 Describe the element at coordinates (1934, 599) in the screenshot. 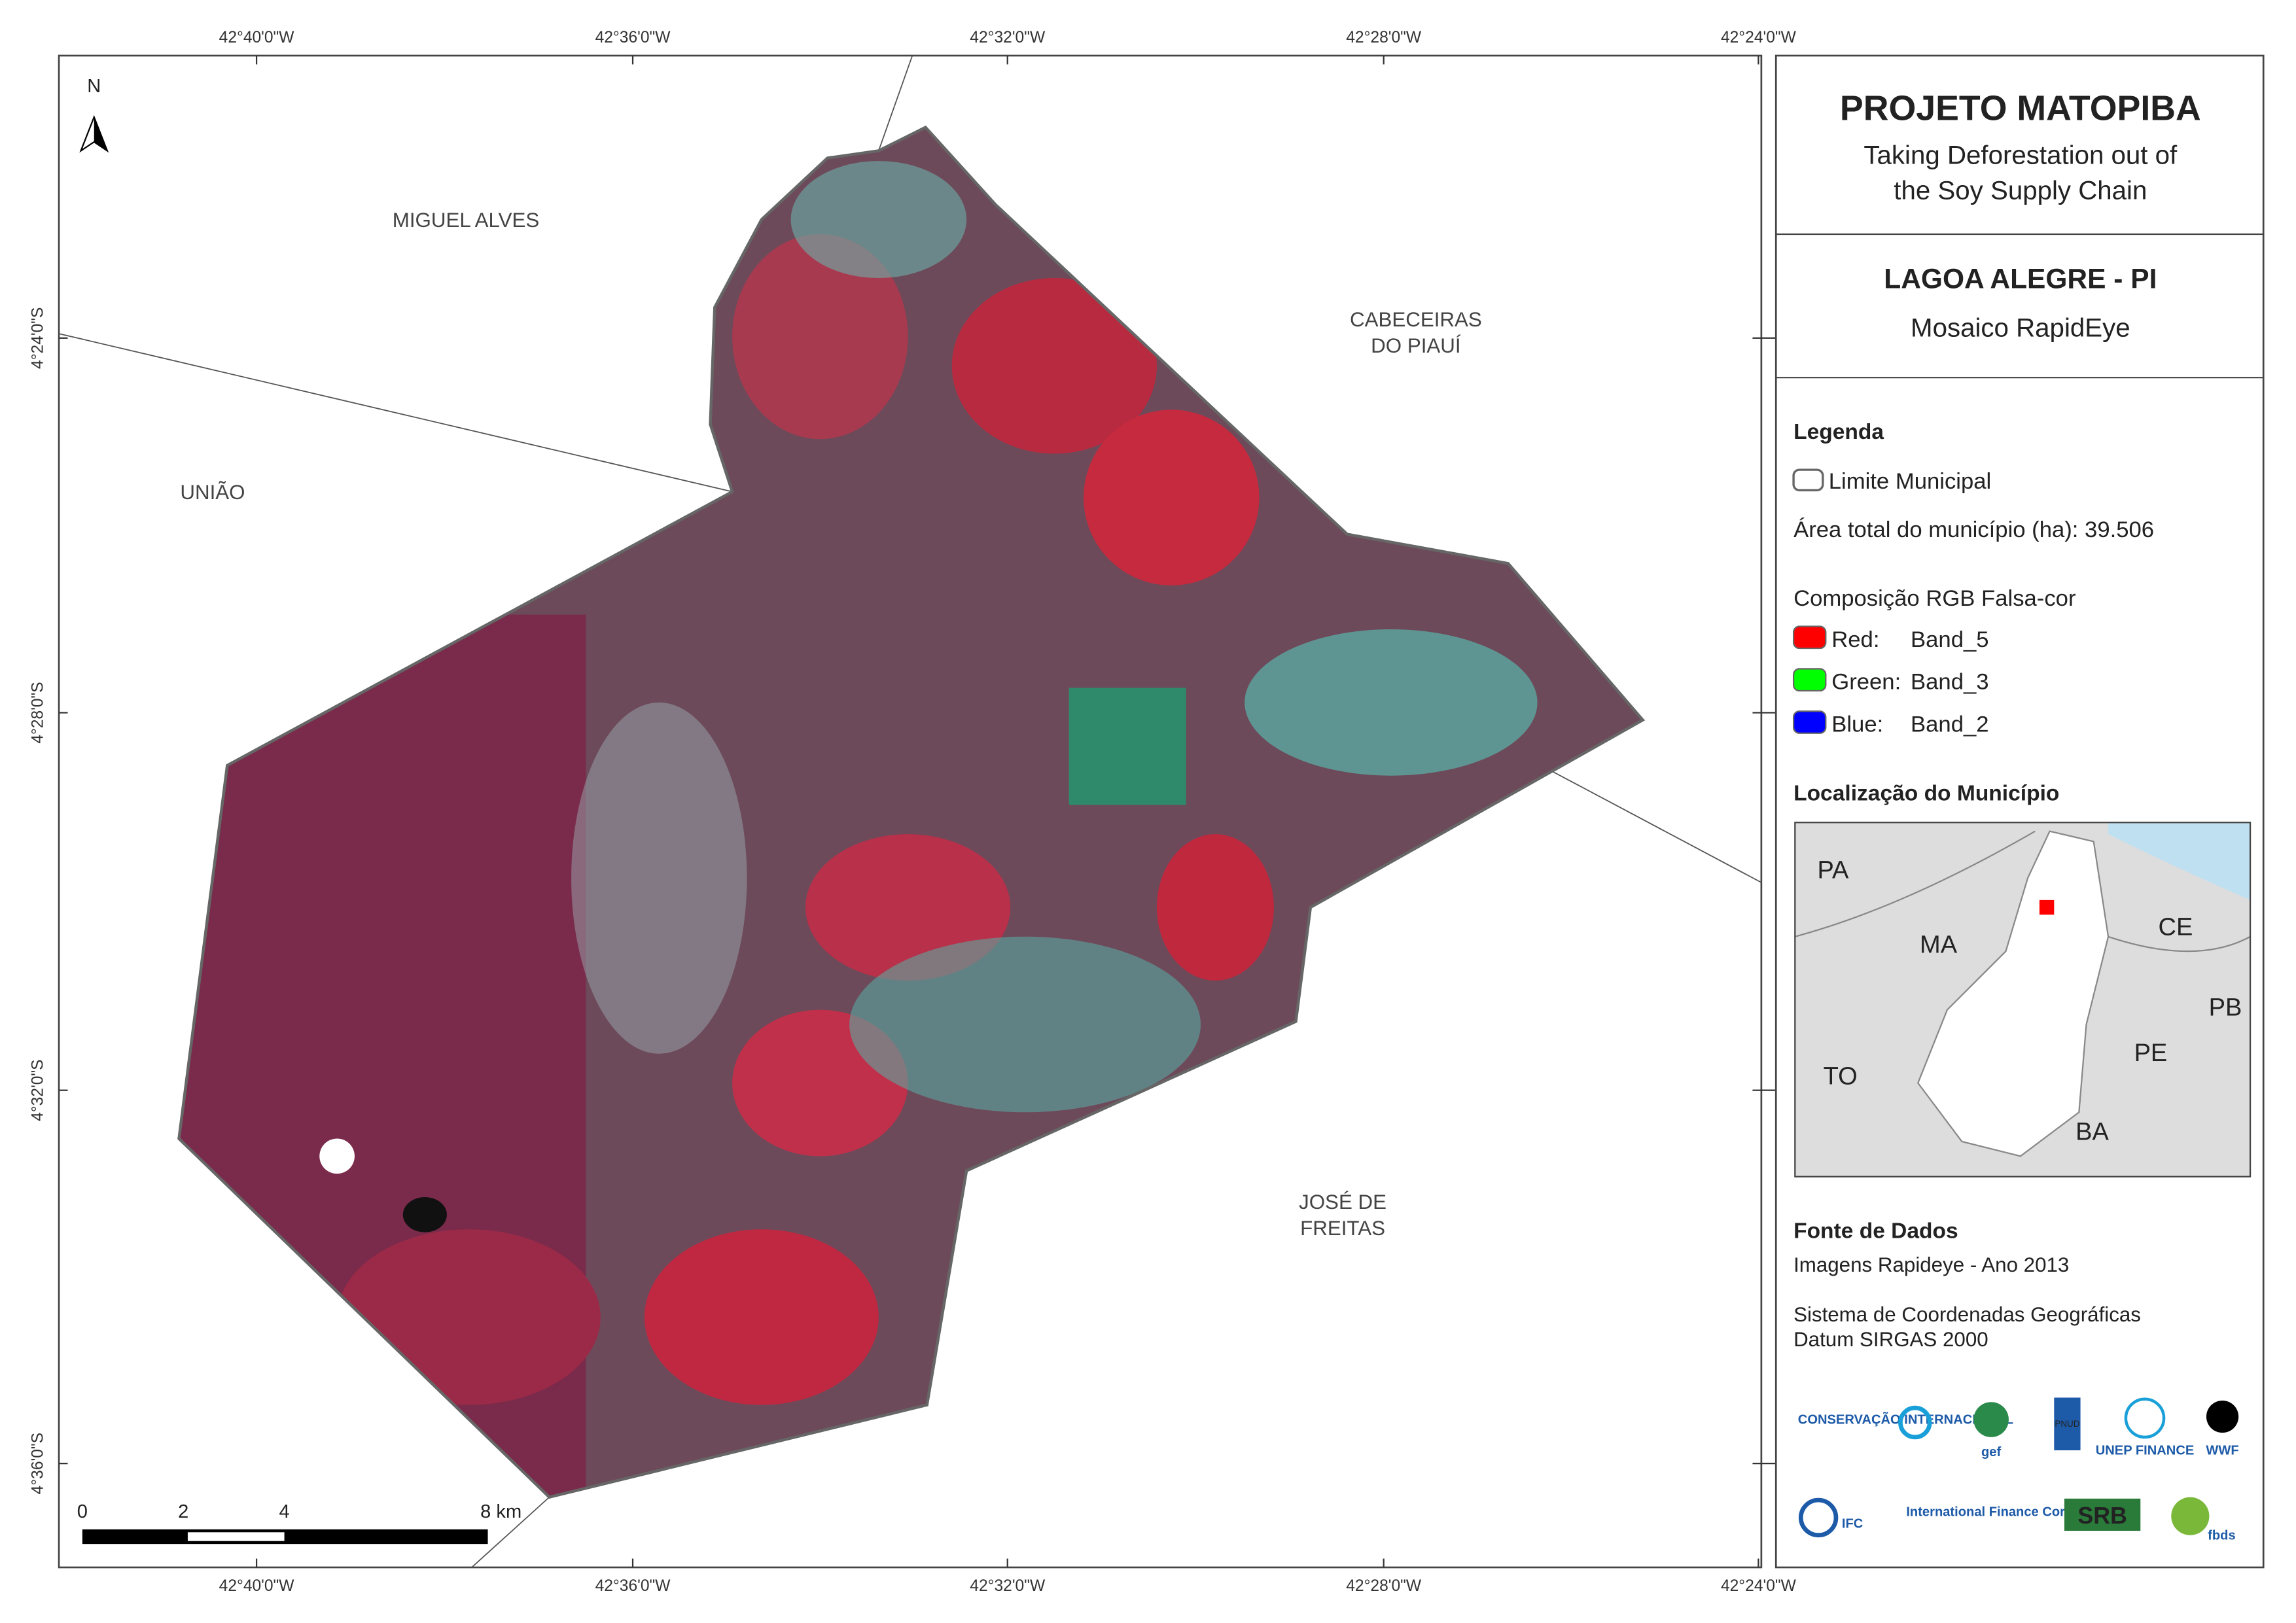

I see `legend-item: Composição RGB Falsa-cor` at that location.